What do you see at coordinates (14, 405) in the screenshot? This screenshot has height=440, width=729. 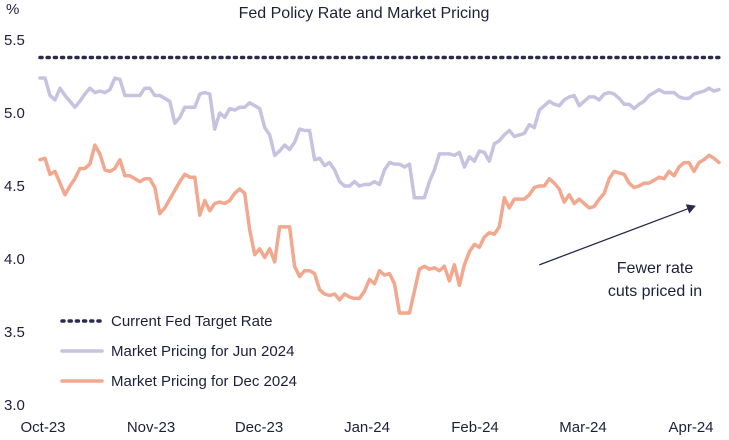 I see `y-tick-label: 3.0` at bounding box center [14, 405].